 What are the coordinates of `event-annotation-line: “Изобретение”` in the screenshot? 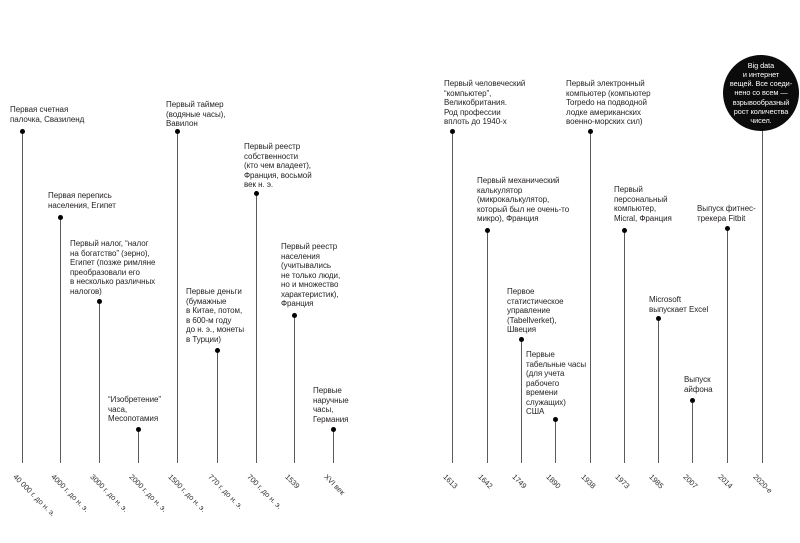 It's located at (135, 399).